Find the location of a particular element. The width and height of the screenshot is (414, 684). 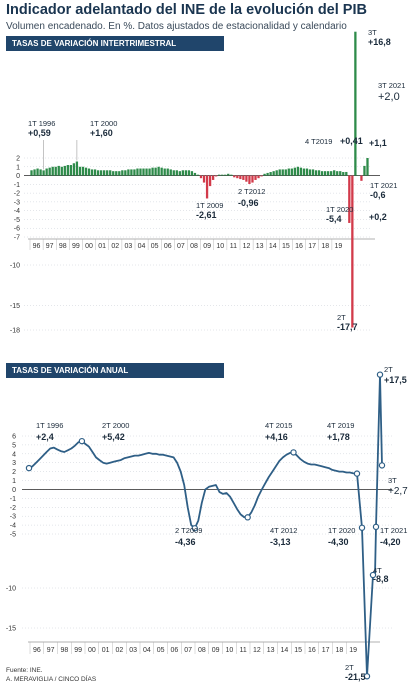

q-annotation-period: 2T is located at coordinates (341, 317).